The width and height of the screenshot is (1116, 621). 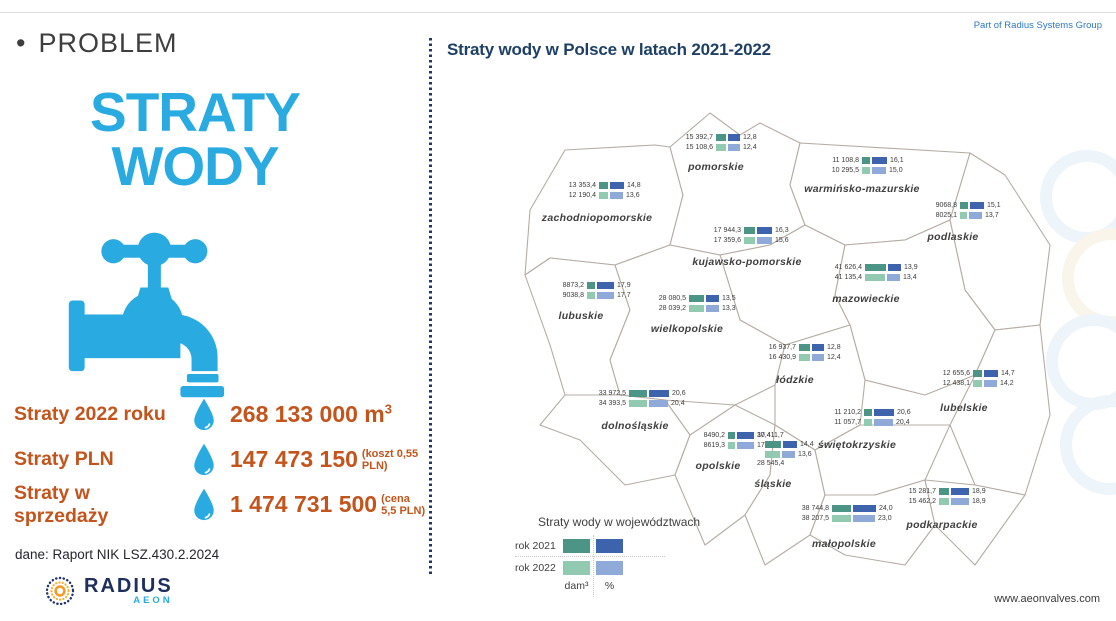 What do you see at coordinates (747, 262) in the screenshot?
I see `region-label-kujawsko-pomorskie: kujawsko-pomorskie` at bounding box center [747, 262].